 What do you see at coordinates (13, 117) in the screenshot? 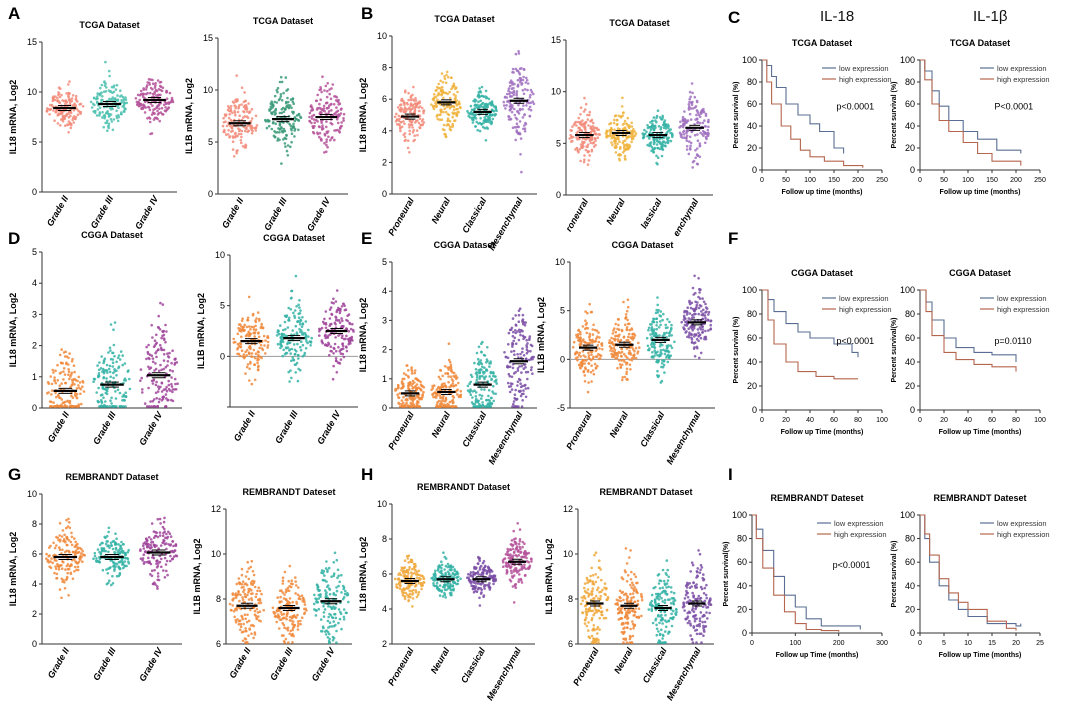
I see `y-axis-label: IL18 mRNA, Log2` at bounding box center [13, 117].